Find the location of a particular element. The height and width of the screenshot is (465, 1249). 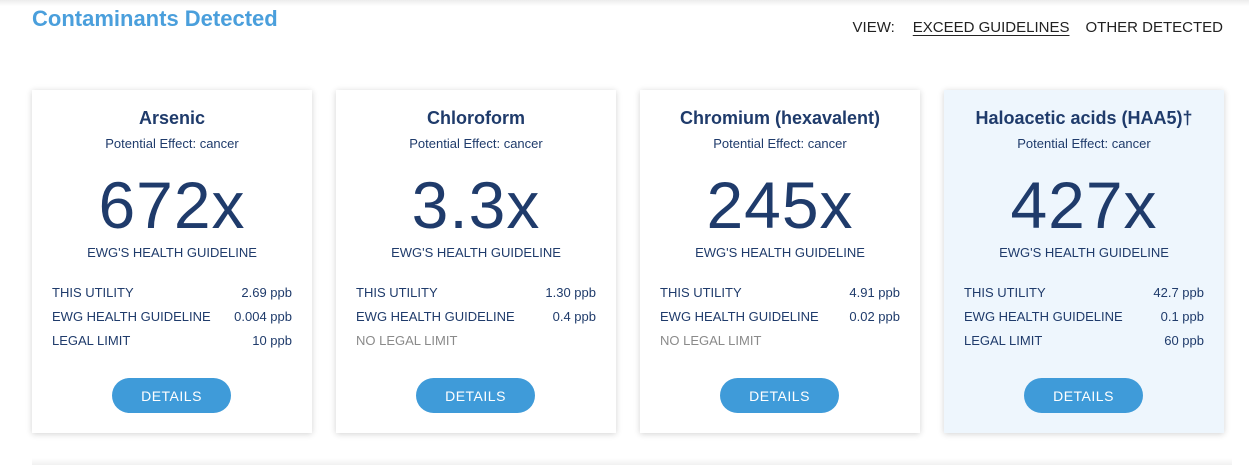

row-ewg-guideline: EWG HEALTH GUIDELINE 0.004 ppb is located at coordinates (172, 321).